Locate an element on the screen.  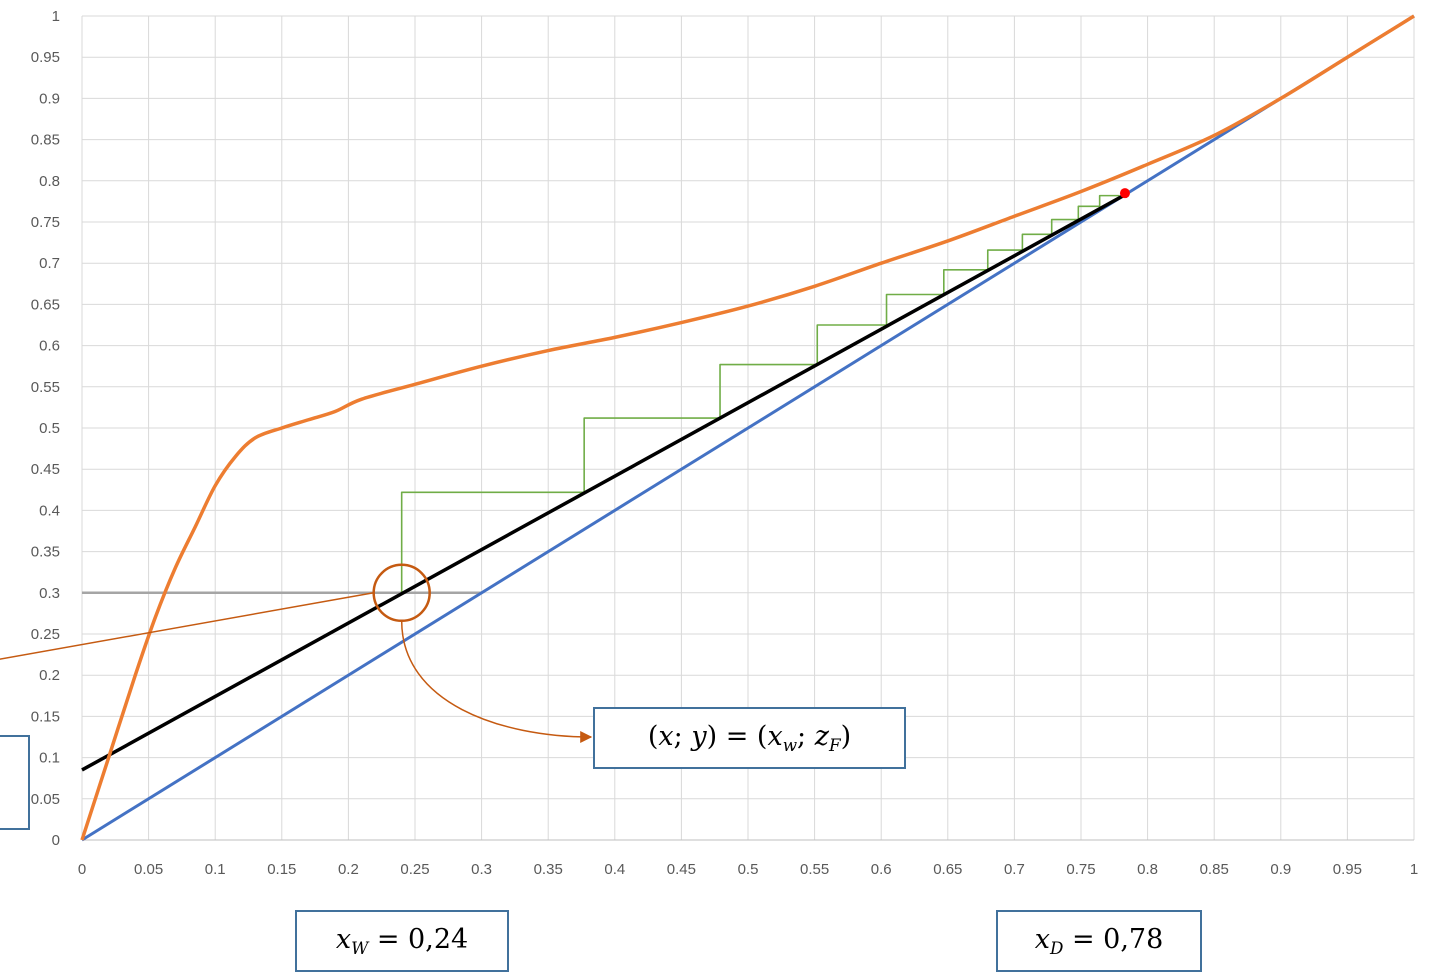
x-tick-label: 0 is located at coordinates (82, 869).